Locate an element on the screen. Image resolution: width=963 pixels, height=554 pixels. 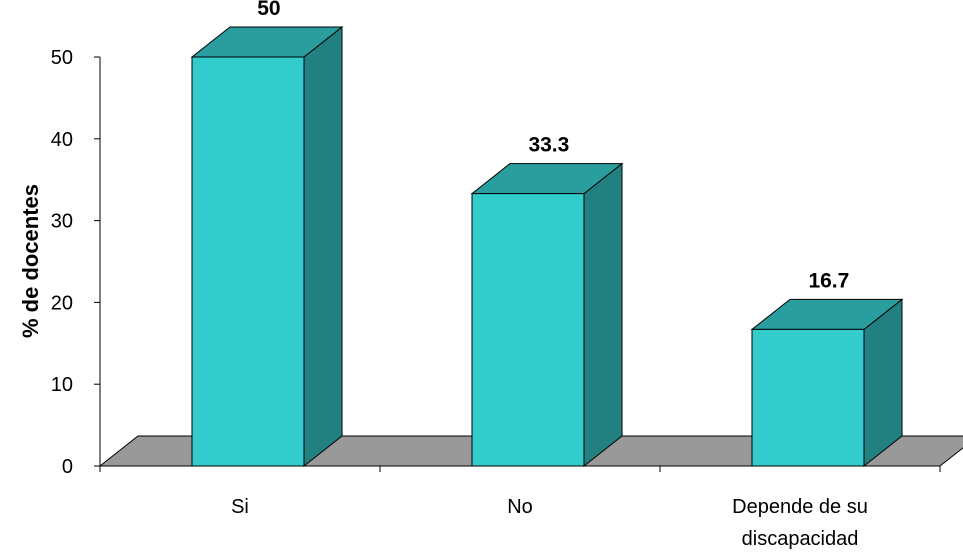
y-tick-label: 20 is located at coordinates (62, 303).